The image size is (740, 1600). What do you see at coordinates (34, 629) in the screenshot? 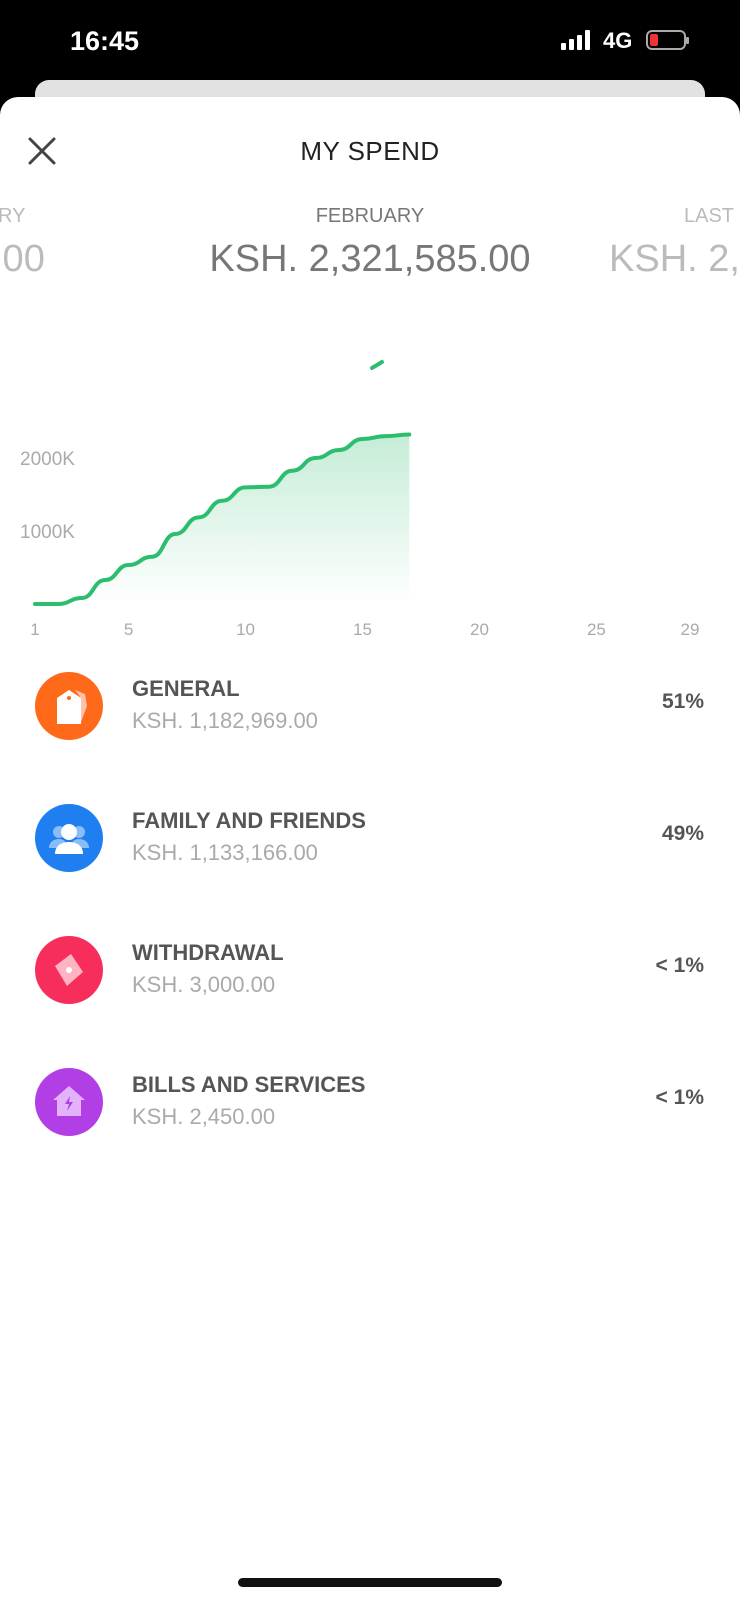
I see `x-tick-label: 1` at bounding box center [34, 629].